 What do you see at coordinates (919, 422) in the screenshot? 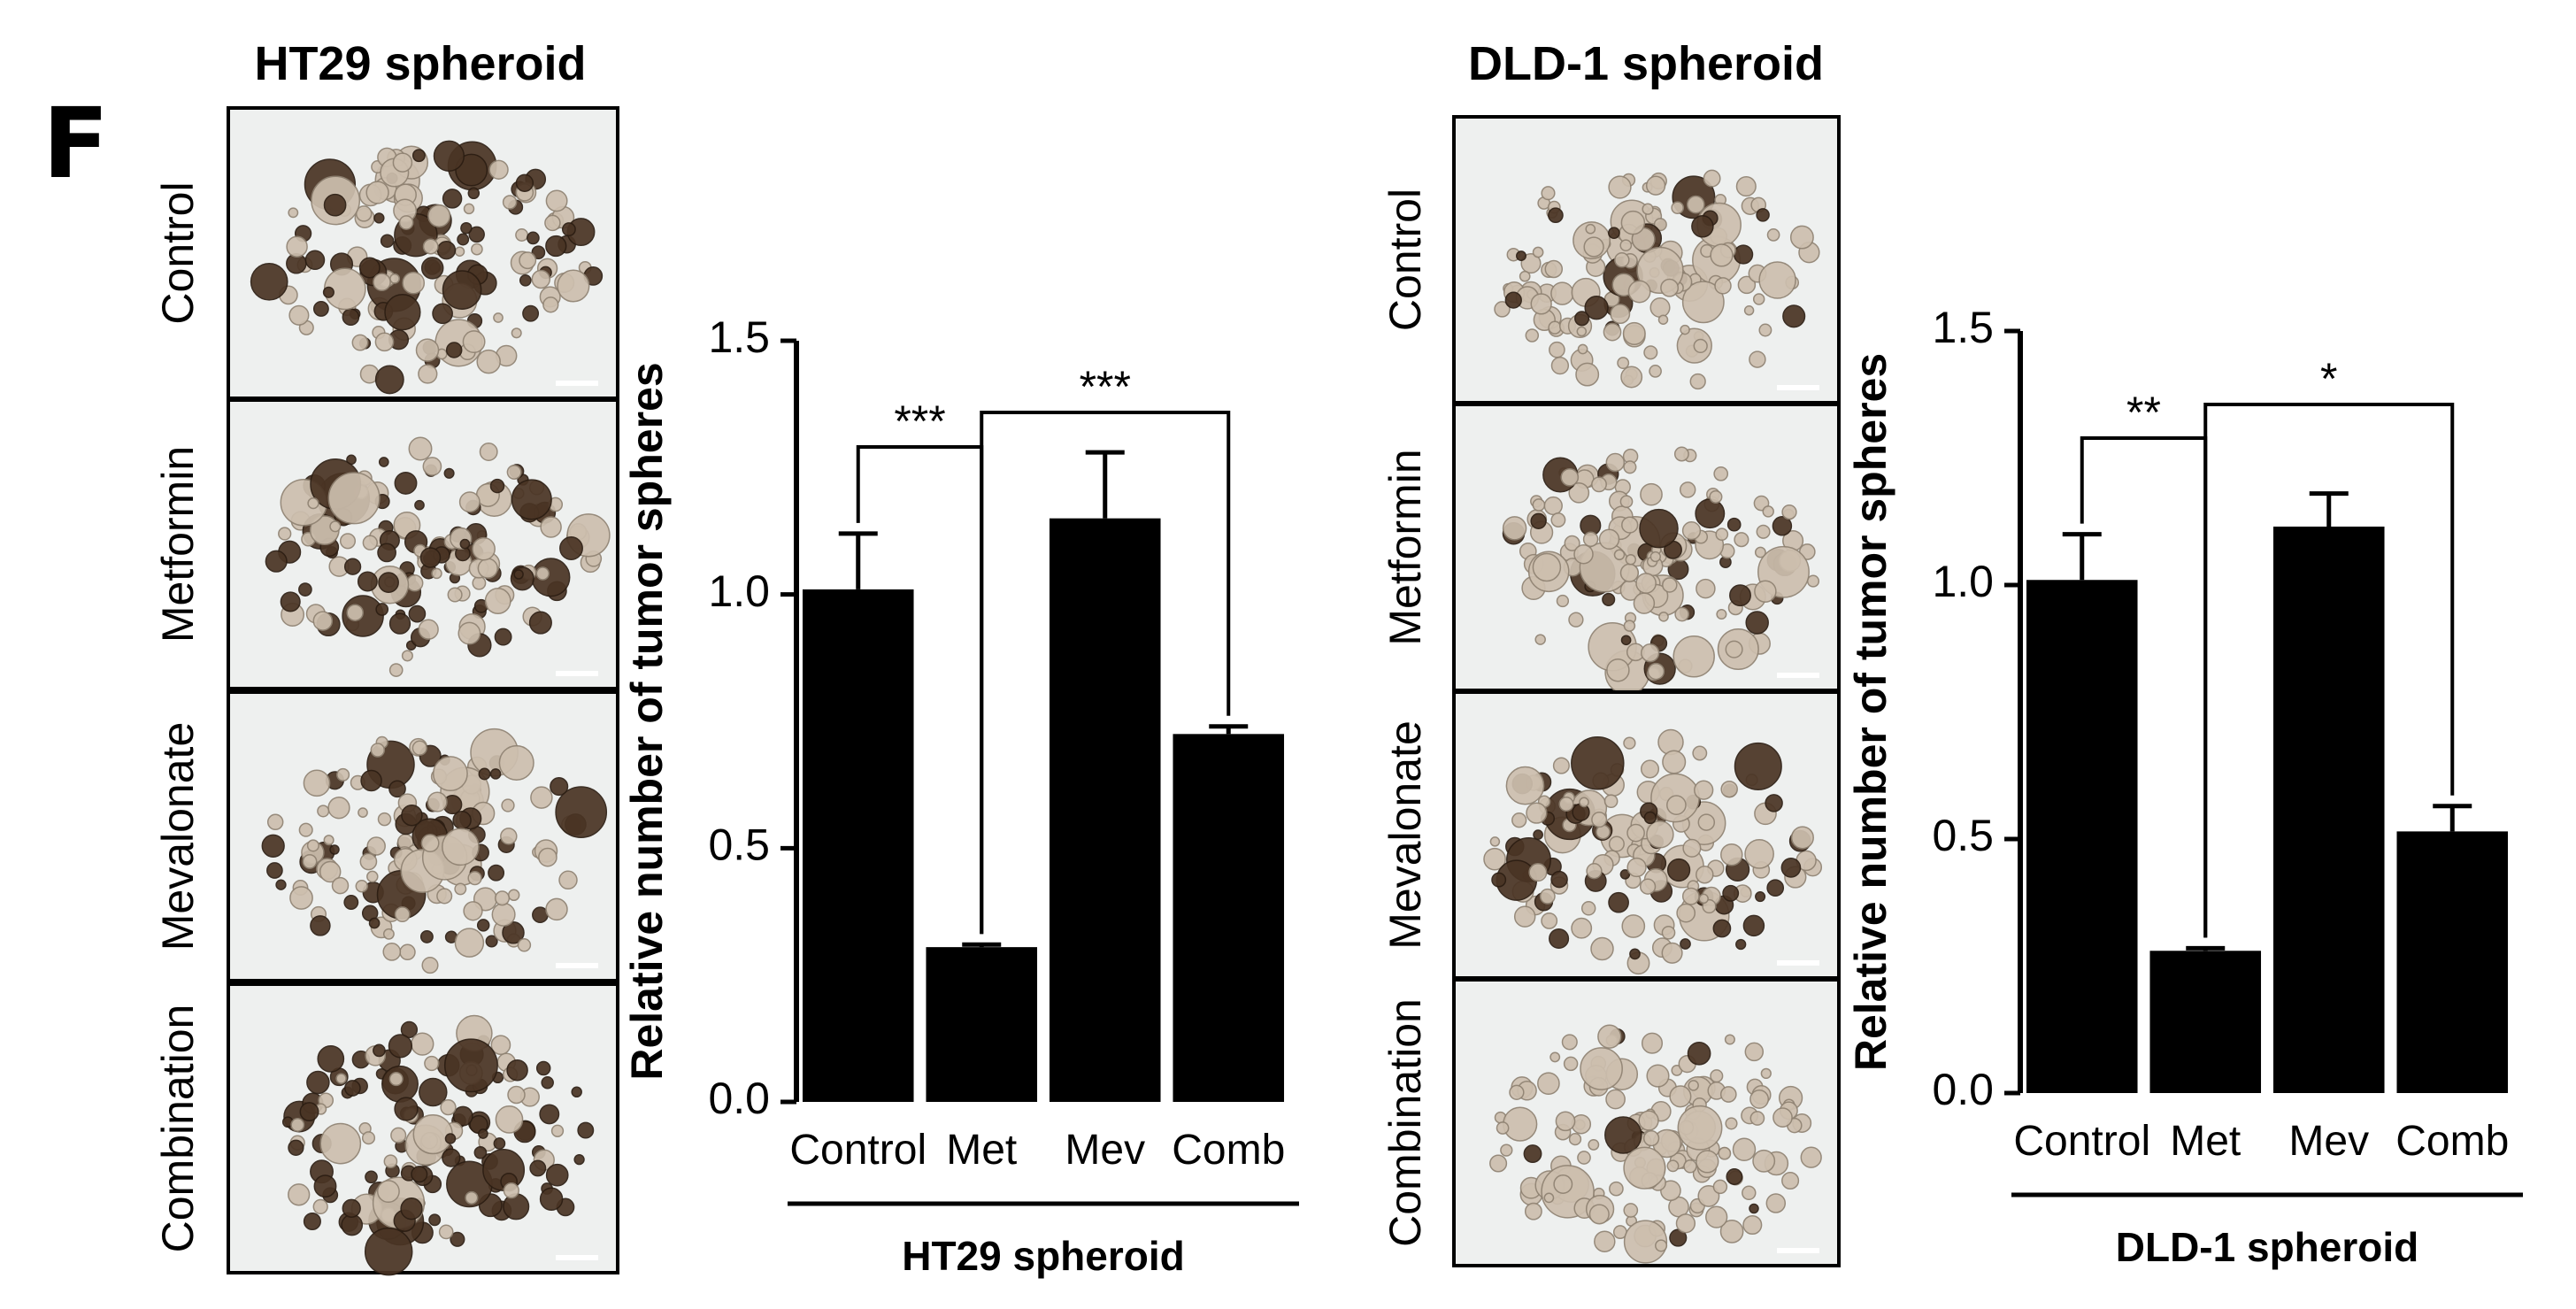
I see `significance-label: ***` at bounding box center [919, 422].